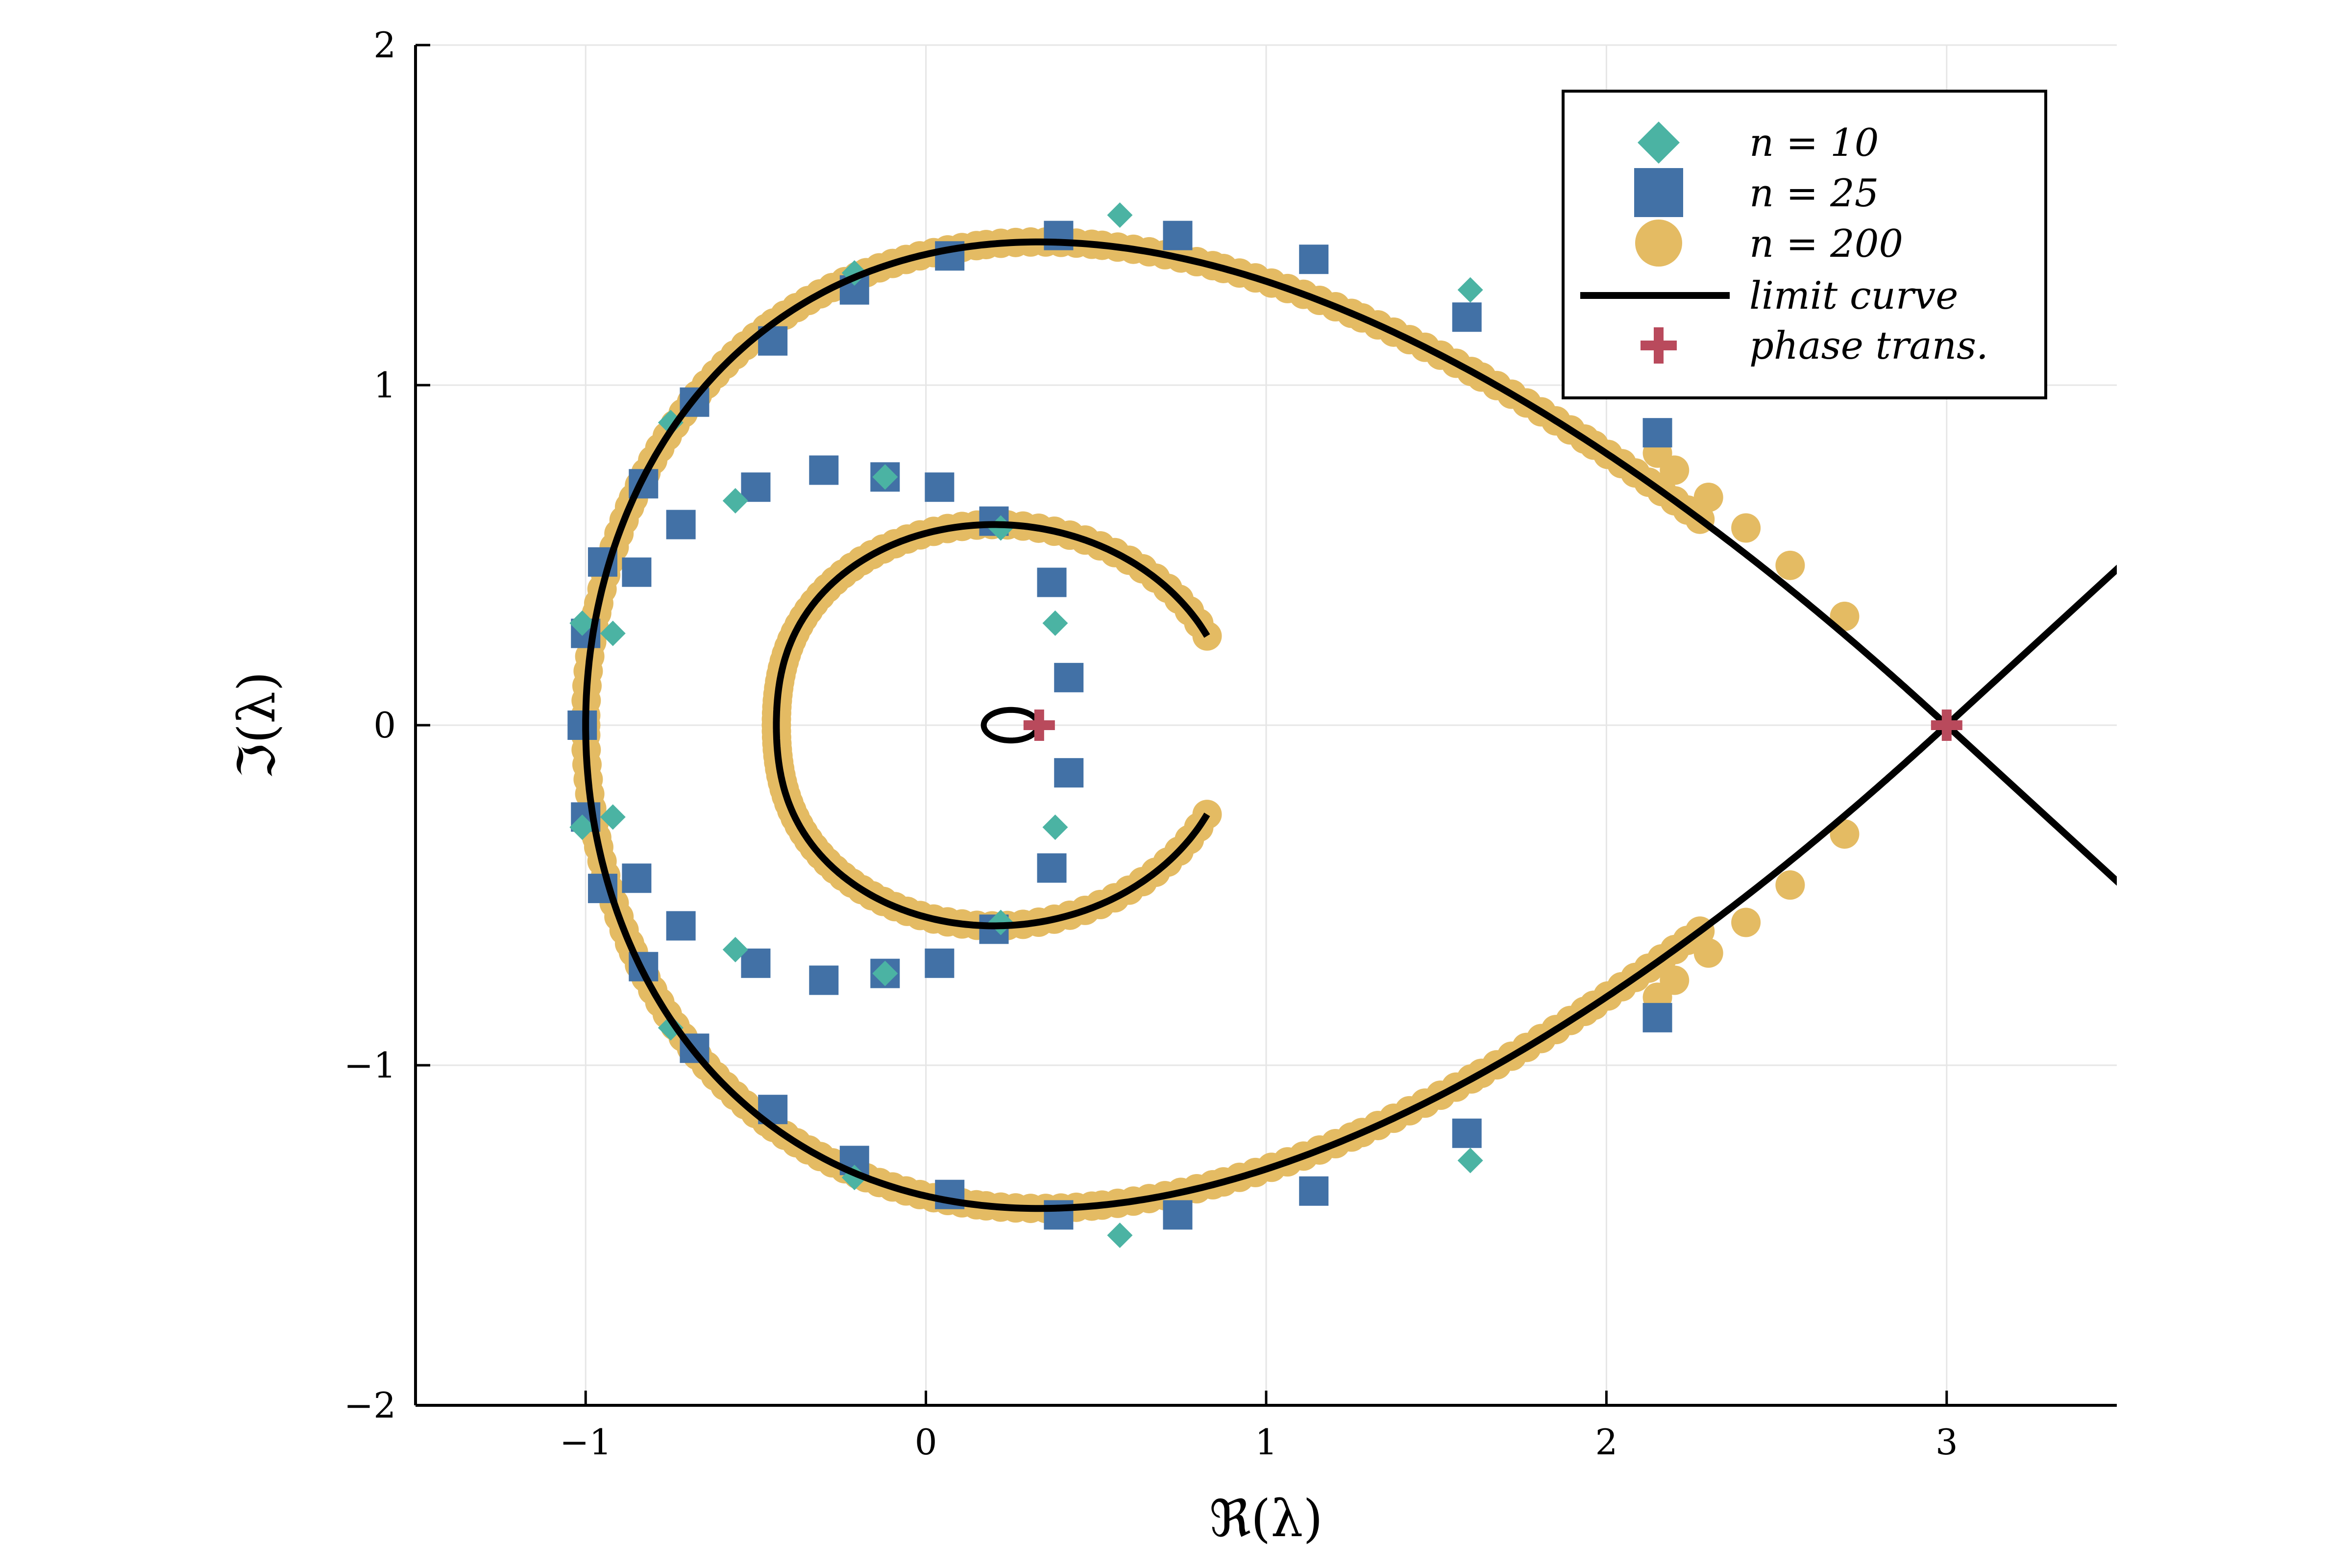  Describe the element at coordinates (1814, 194) in the screenshot. I see `legend-n25-label: n = 25` at that location.